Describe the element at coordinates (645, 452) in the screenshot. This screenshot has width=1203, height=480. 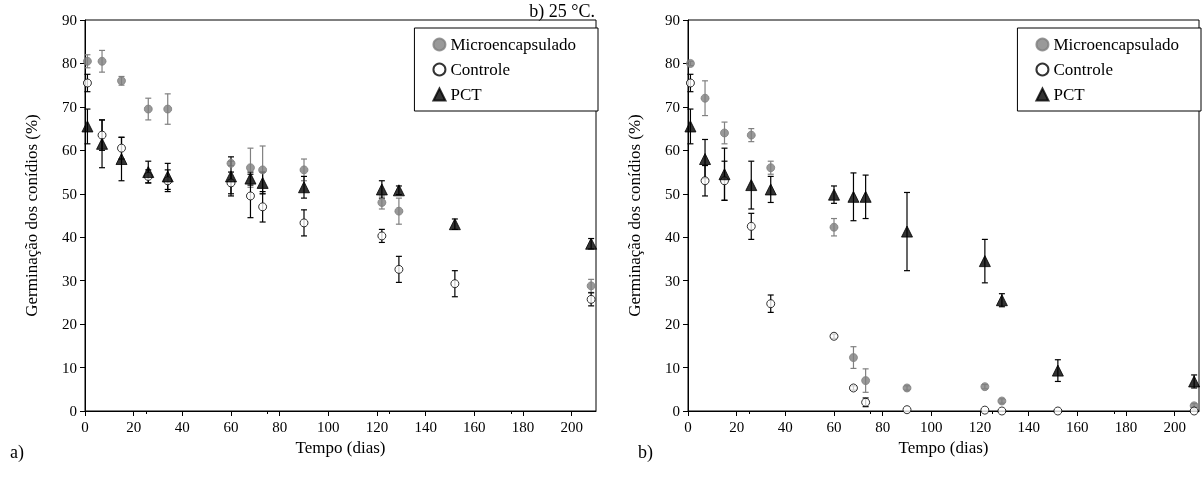
I see `text: b)` at that location.